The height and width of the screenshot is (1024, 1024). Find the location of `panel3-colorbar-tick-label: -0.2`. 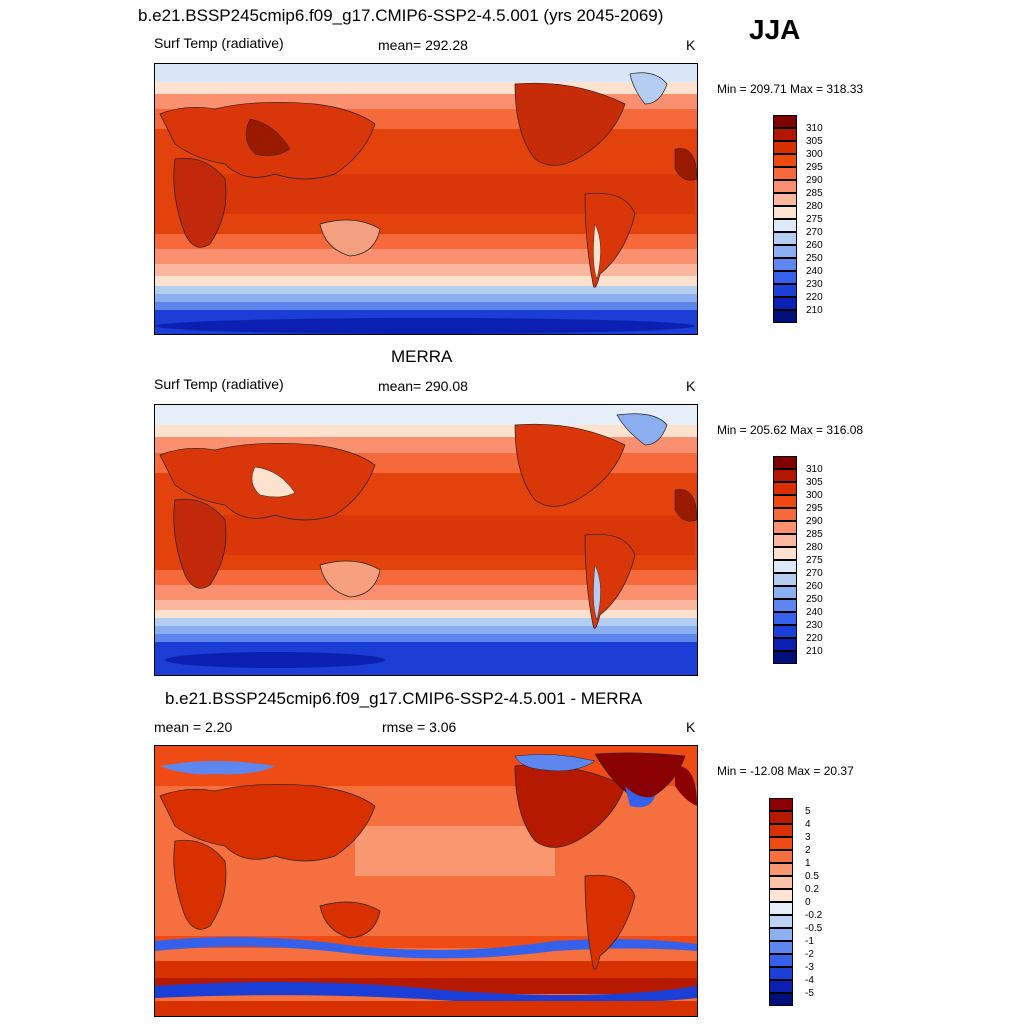

panel3-colorbar-tick-label: -0.2 is located at coordinates (814, 915).